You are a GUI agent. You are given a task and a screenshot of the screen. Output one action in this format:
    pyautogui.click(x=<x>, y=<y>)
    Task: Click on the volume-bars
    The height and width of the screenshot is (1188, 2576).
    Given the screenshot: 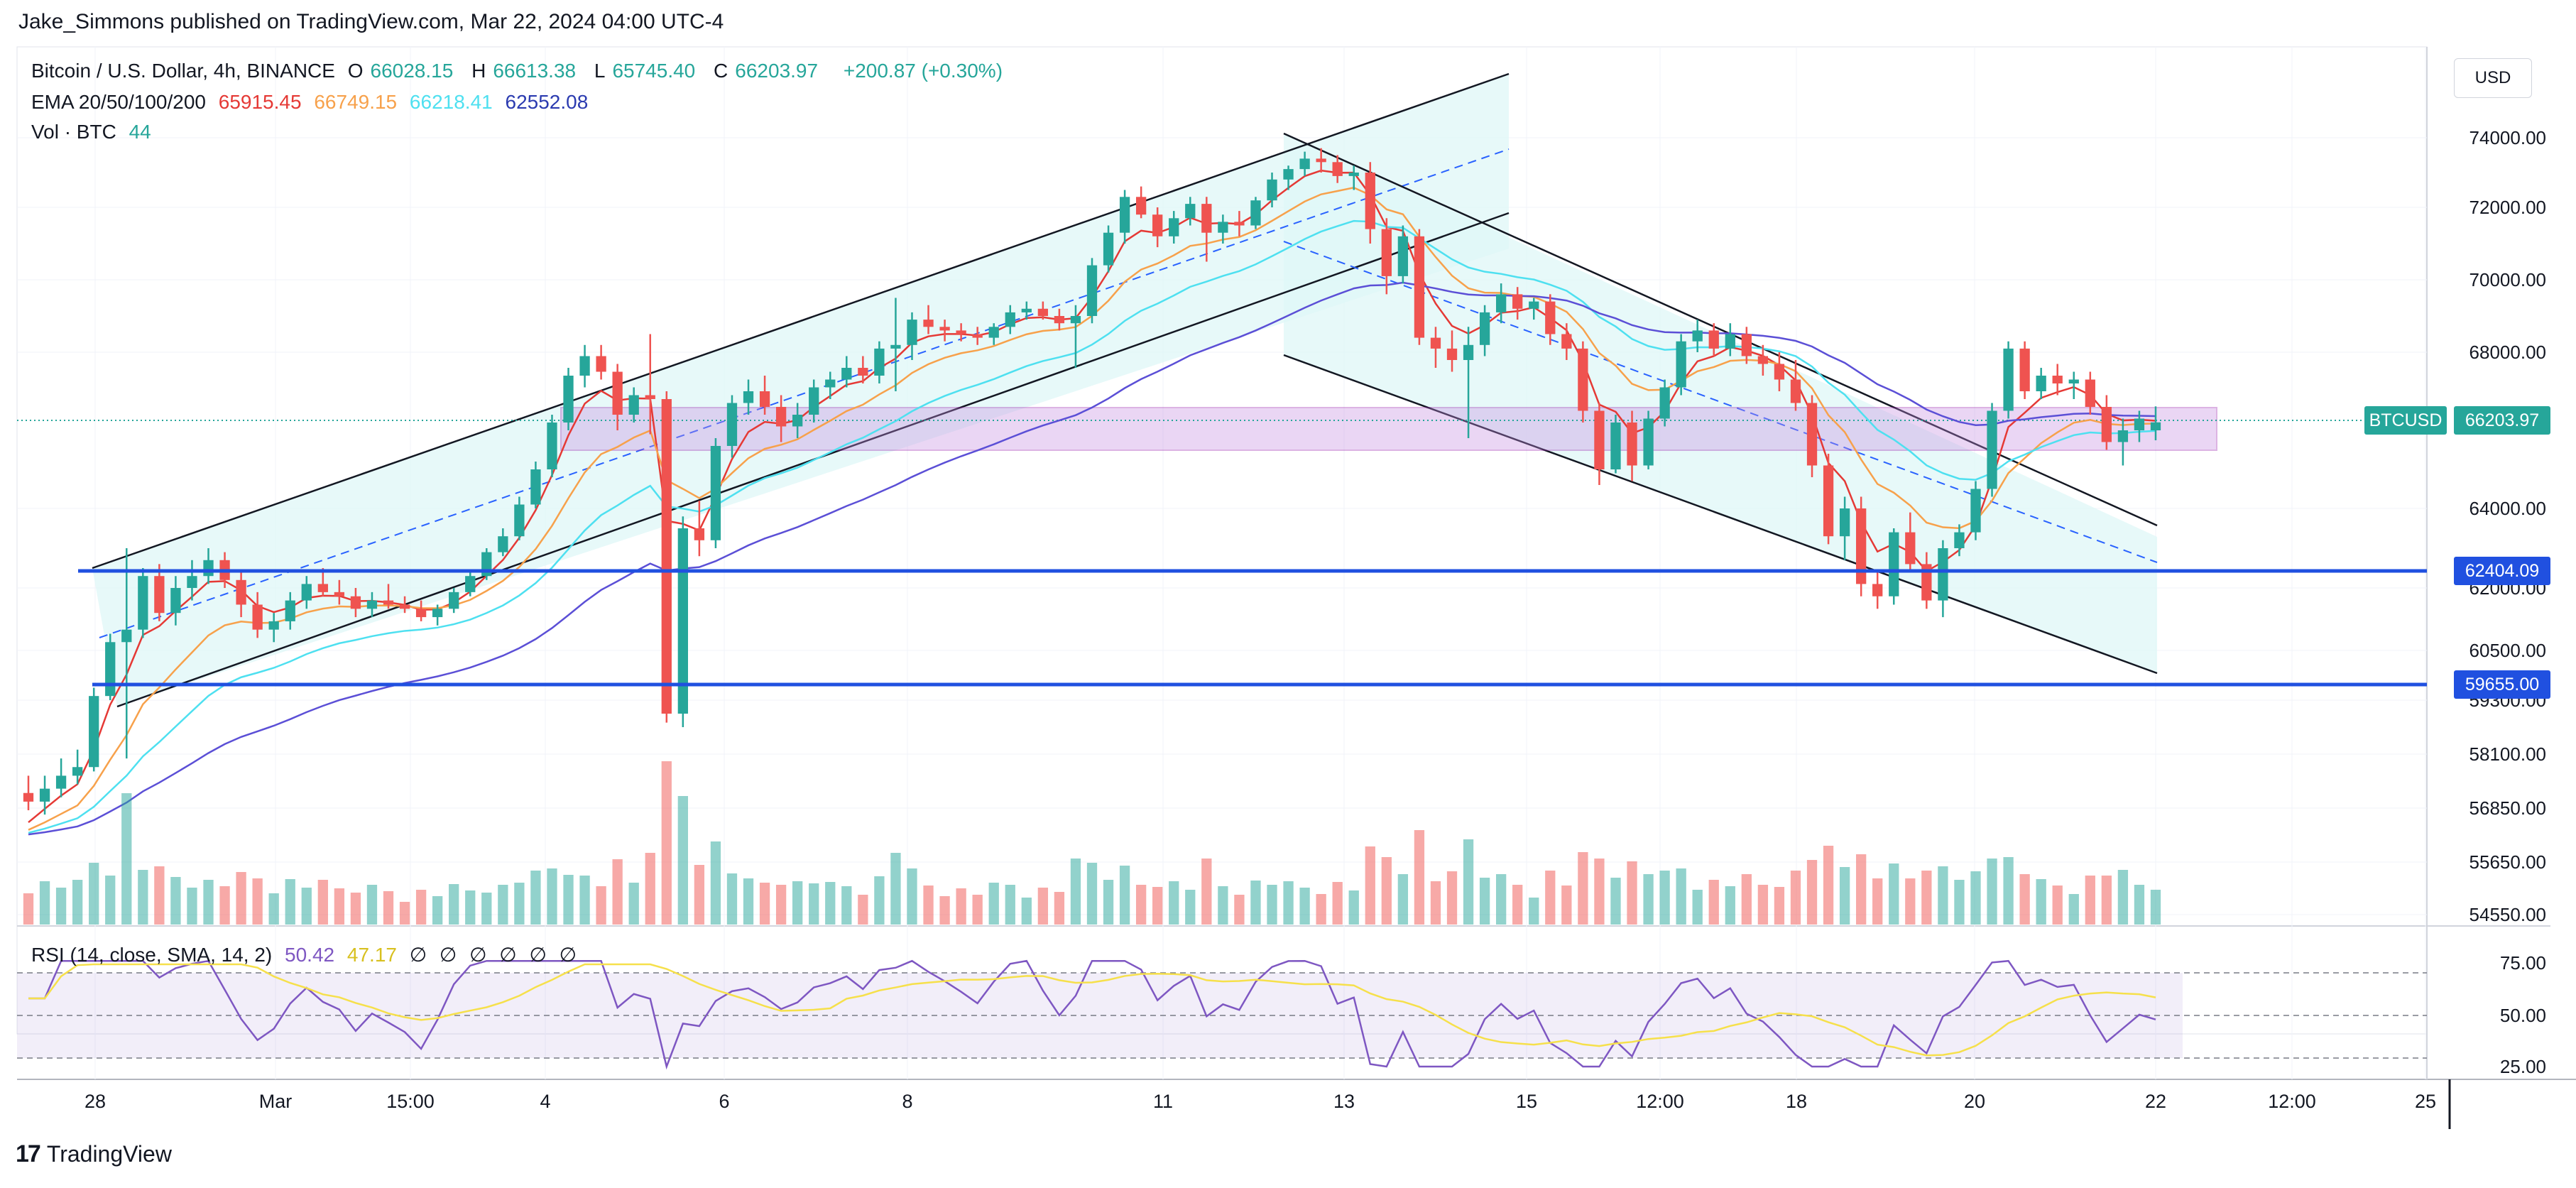 What is the action you would take?
    pyautogui.click(x=1092, y=843)
    